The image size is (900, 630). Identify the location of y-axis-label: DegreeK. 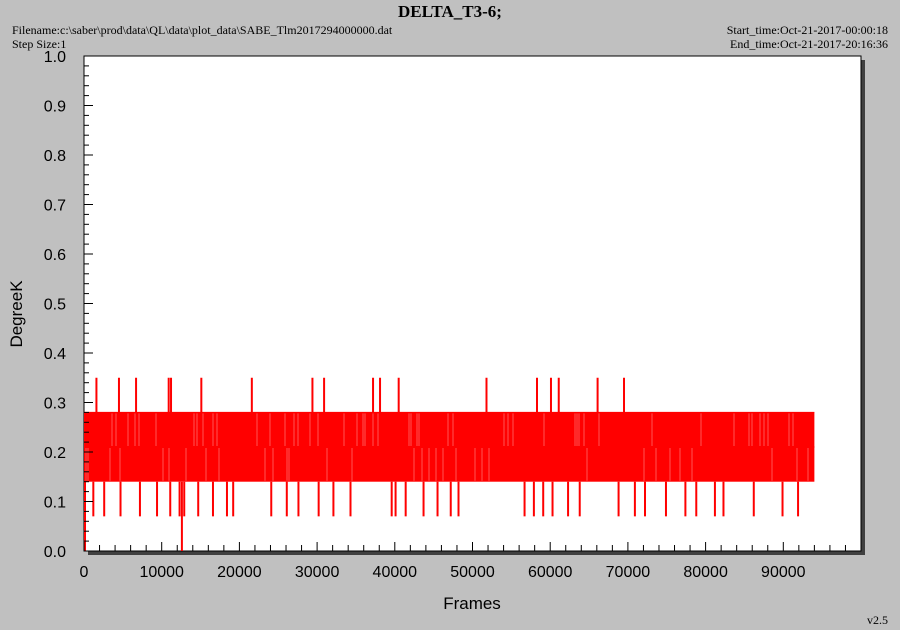
(16, 314).